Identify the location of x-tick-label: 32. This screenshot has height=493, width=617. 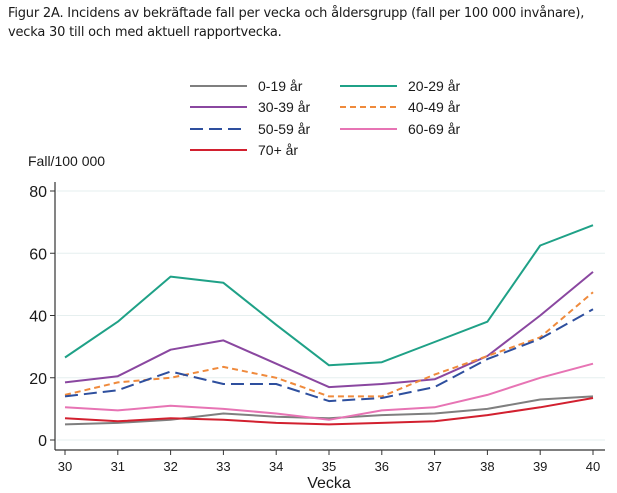
(170, 466).